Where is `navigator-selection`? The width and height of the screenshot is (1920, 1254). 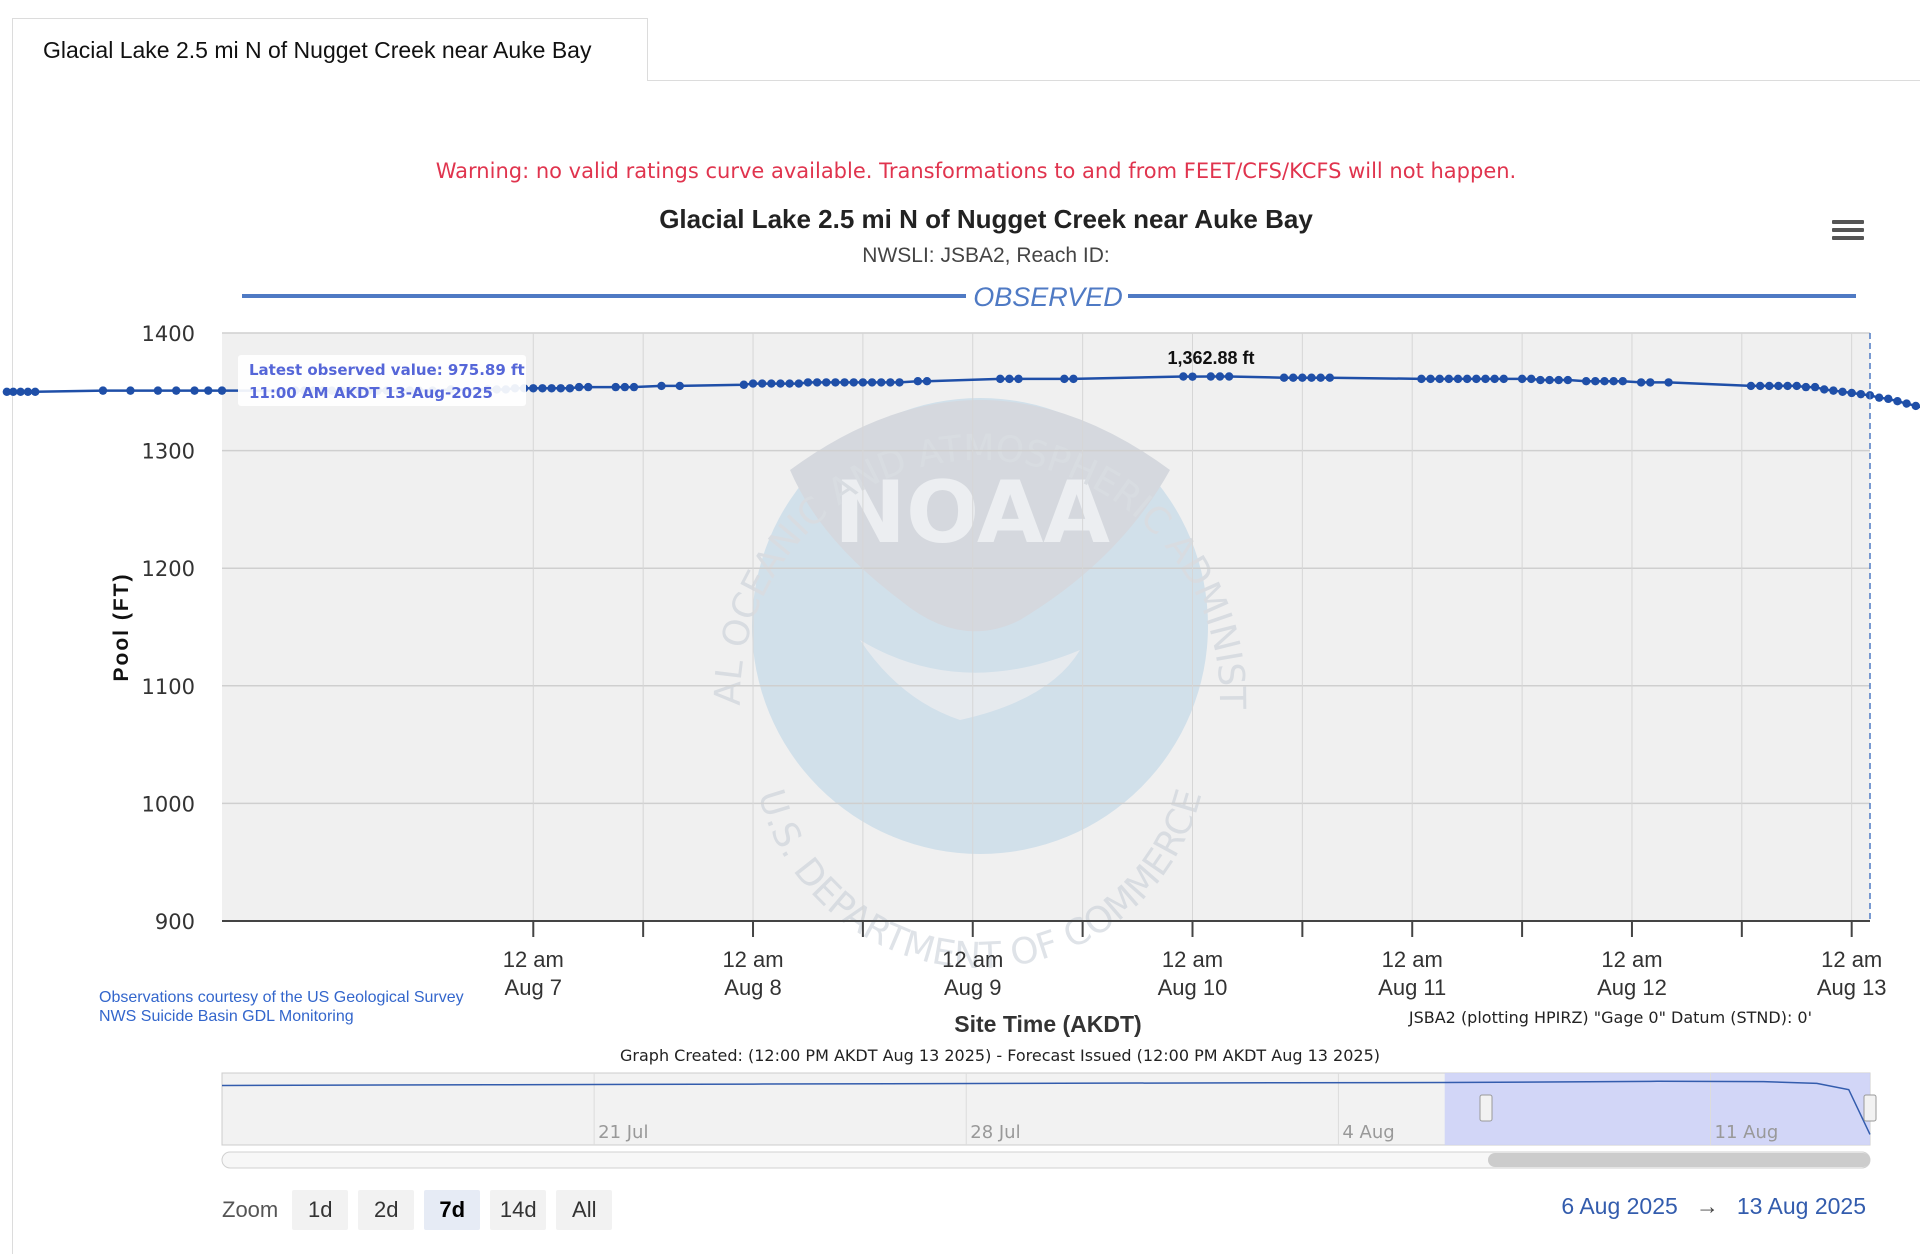
navigator-selection is located at coordinates (1657, 1109).